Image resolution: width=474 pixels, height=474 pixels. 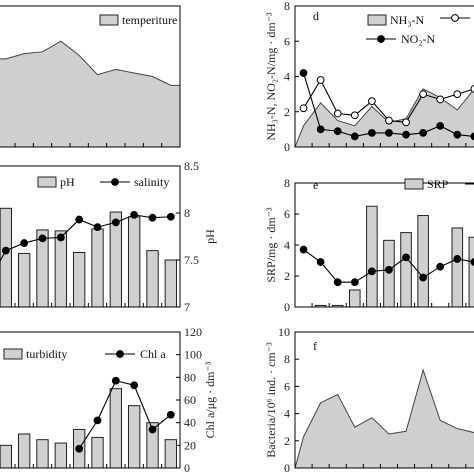 What do you see at coordinates (287, 307) in the screenshot?
I see `srp-y-tick-label: 0` at bounding box center [287, 307].